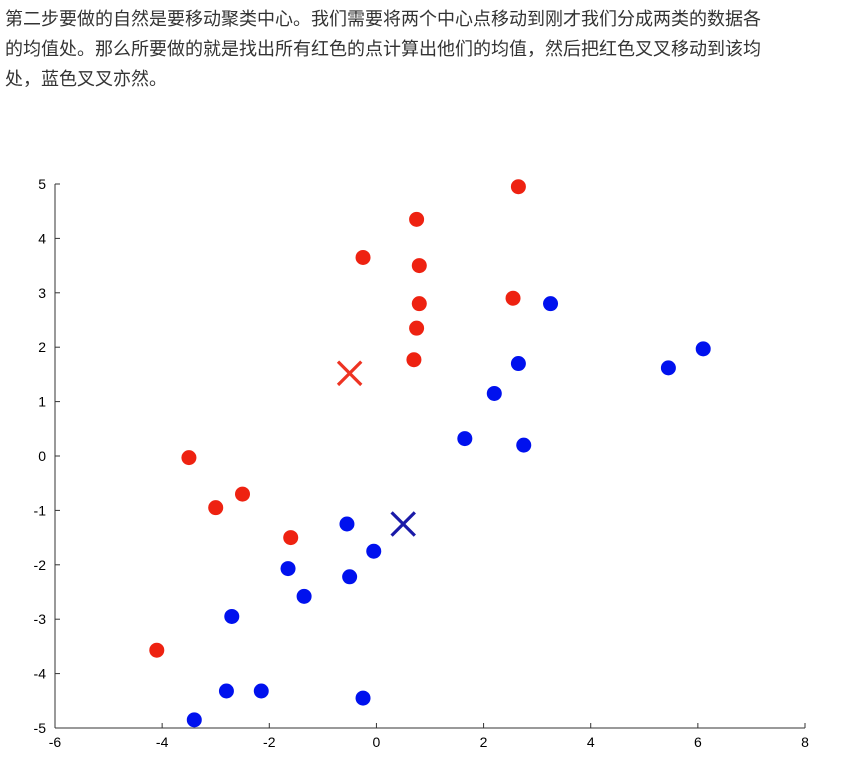  Describe the element at coordinates (42, 347) in the screenshot. I see `y-tick-label: 2` at that location.